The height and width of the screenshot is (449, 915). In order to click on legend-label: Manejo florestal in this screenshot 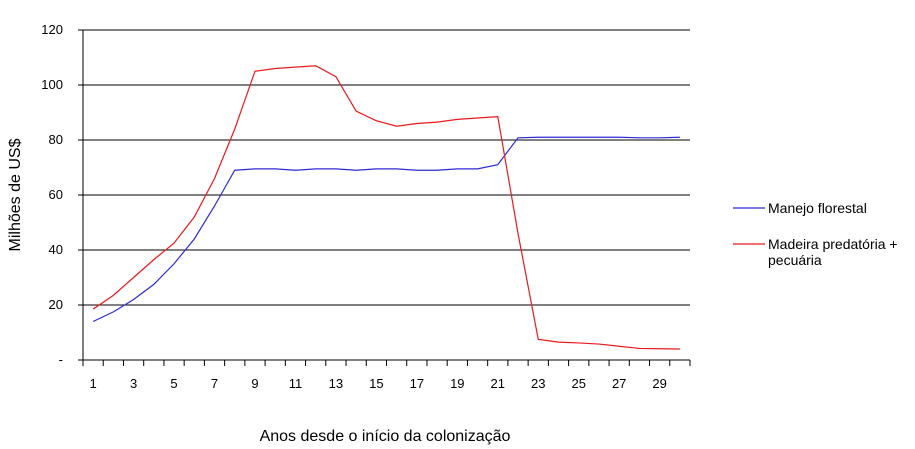, I will do `click(817, 208)`.